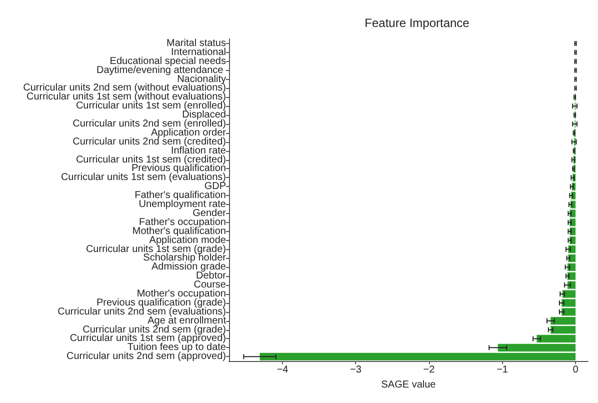  I want to click on y-tick-label: Curricular units 1st sem (enrolled), so click(151, 106).